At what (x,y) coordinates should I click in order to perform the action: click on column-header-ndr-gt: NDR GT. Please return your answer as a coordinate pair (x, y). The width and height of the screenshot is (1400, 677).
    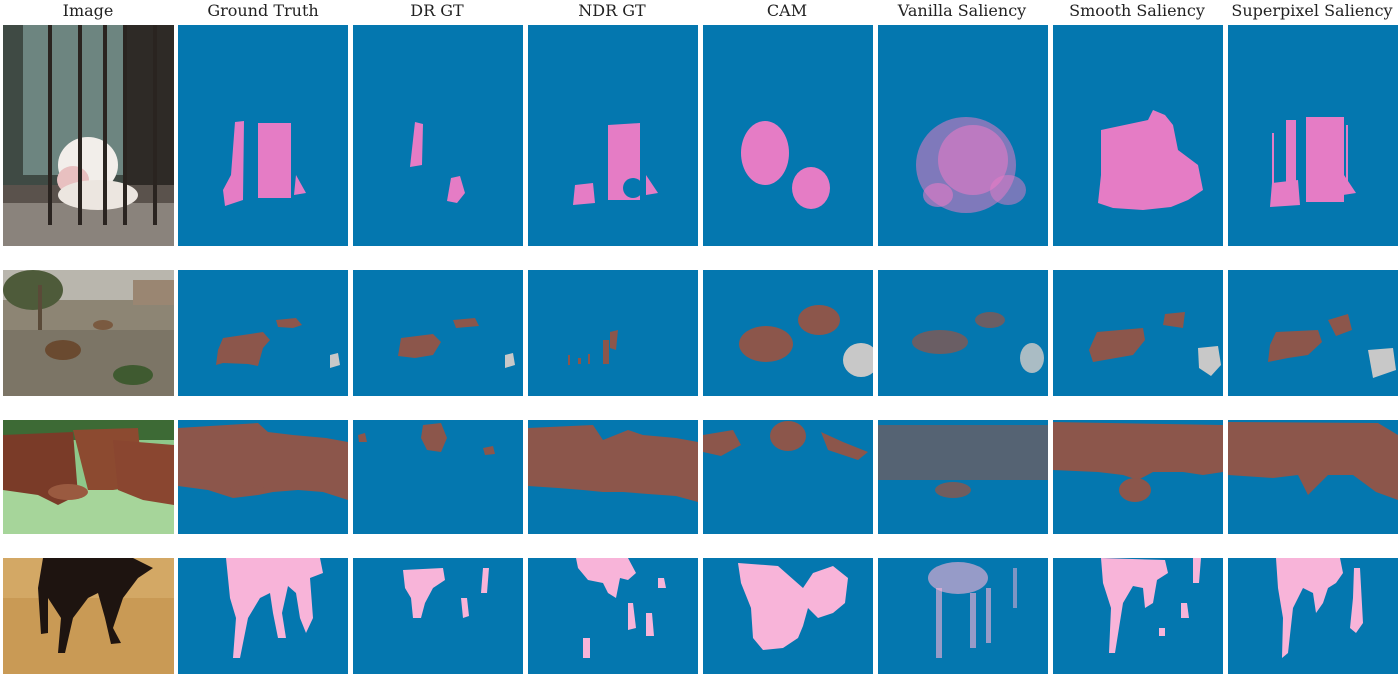
    Looking at the image, I should click on (612, 10).